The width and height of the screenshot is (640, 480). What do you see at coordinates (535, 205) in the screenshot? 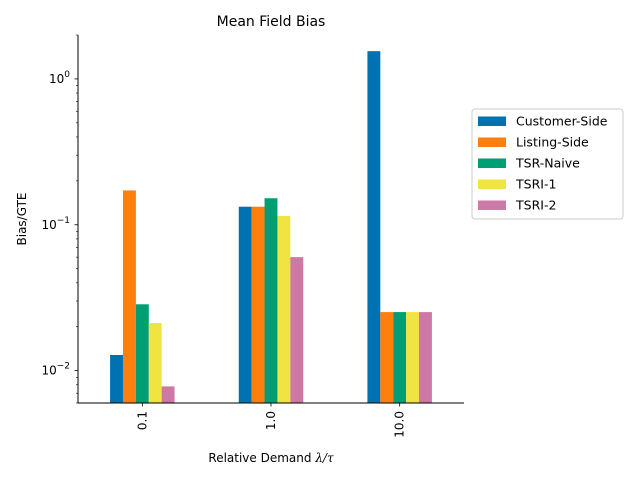
I see `legend-label: TSRI-2` at bounding box center [535, 205].